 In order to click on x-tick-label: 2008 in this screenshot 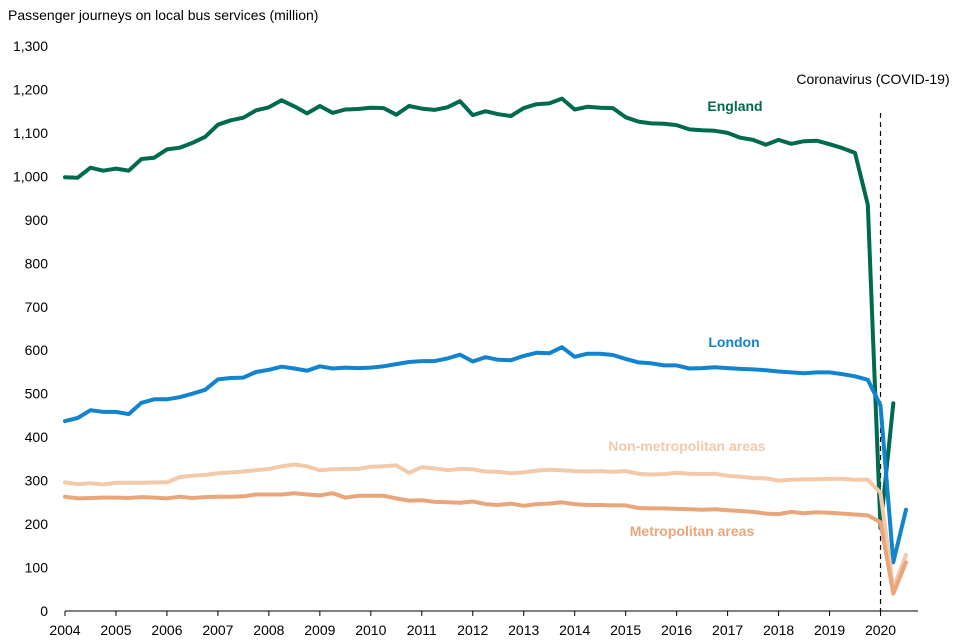, I will do `click(268, 630)`.